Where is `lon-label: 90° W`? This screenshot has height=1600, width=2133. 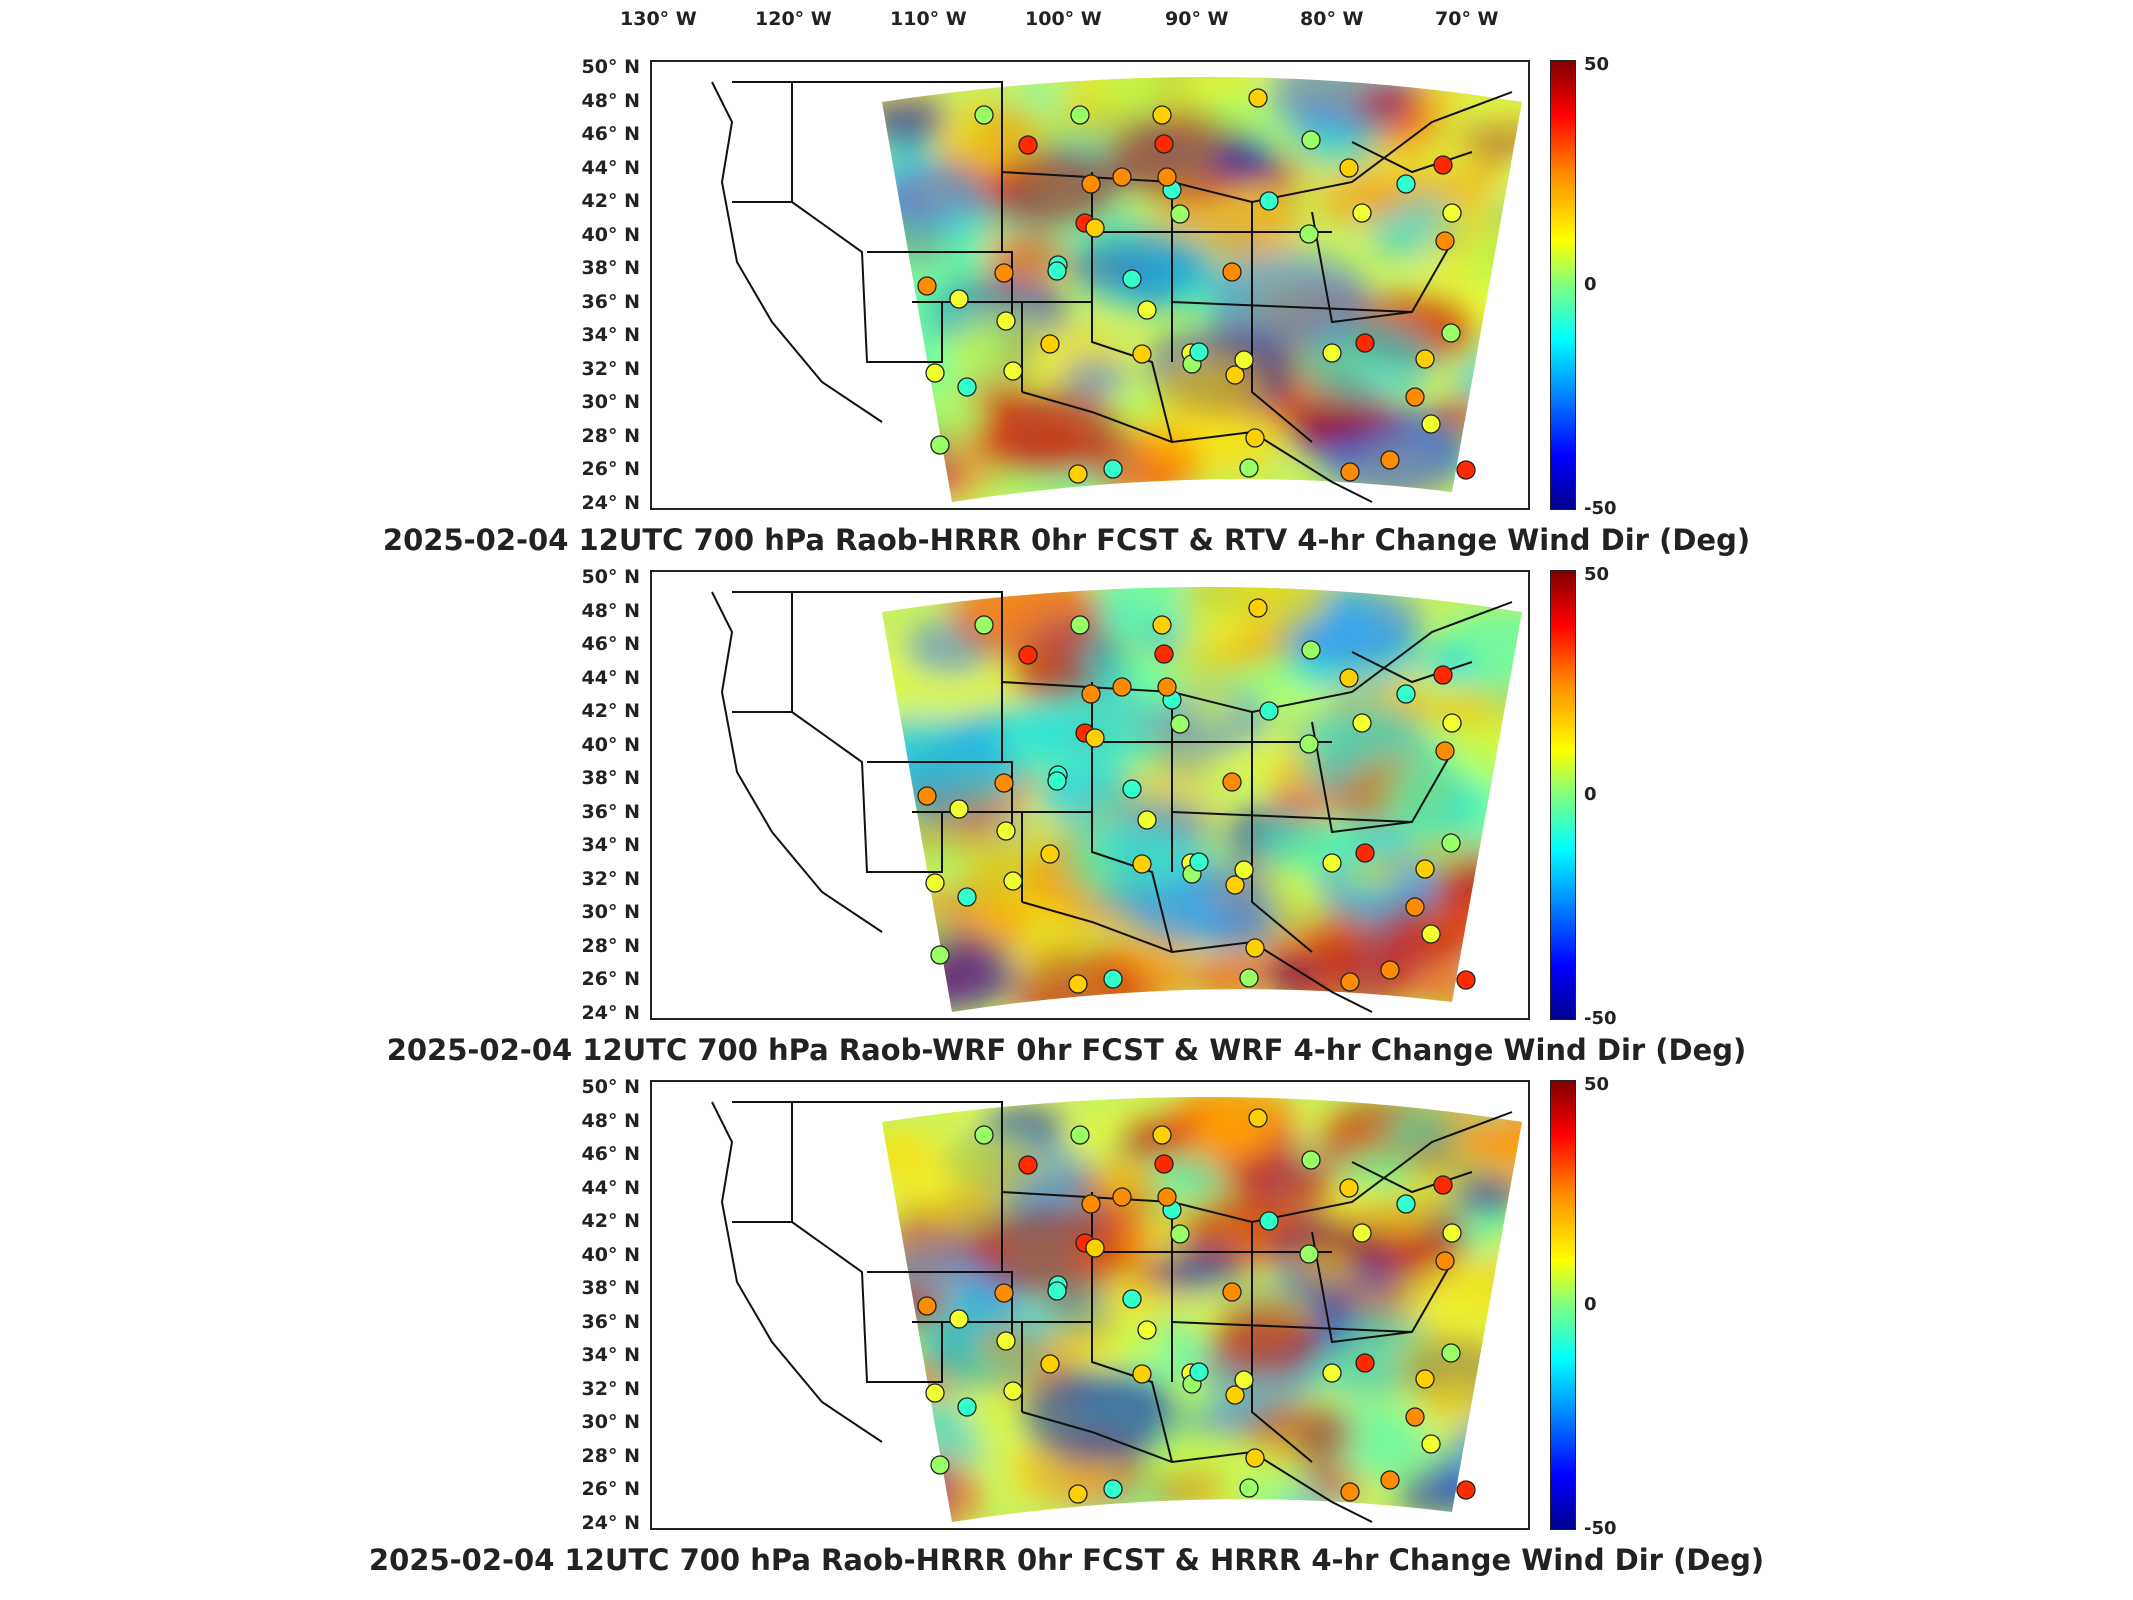
lon-label: 90° W is located at coordinates (1197, 19).